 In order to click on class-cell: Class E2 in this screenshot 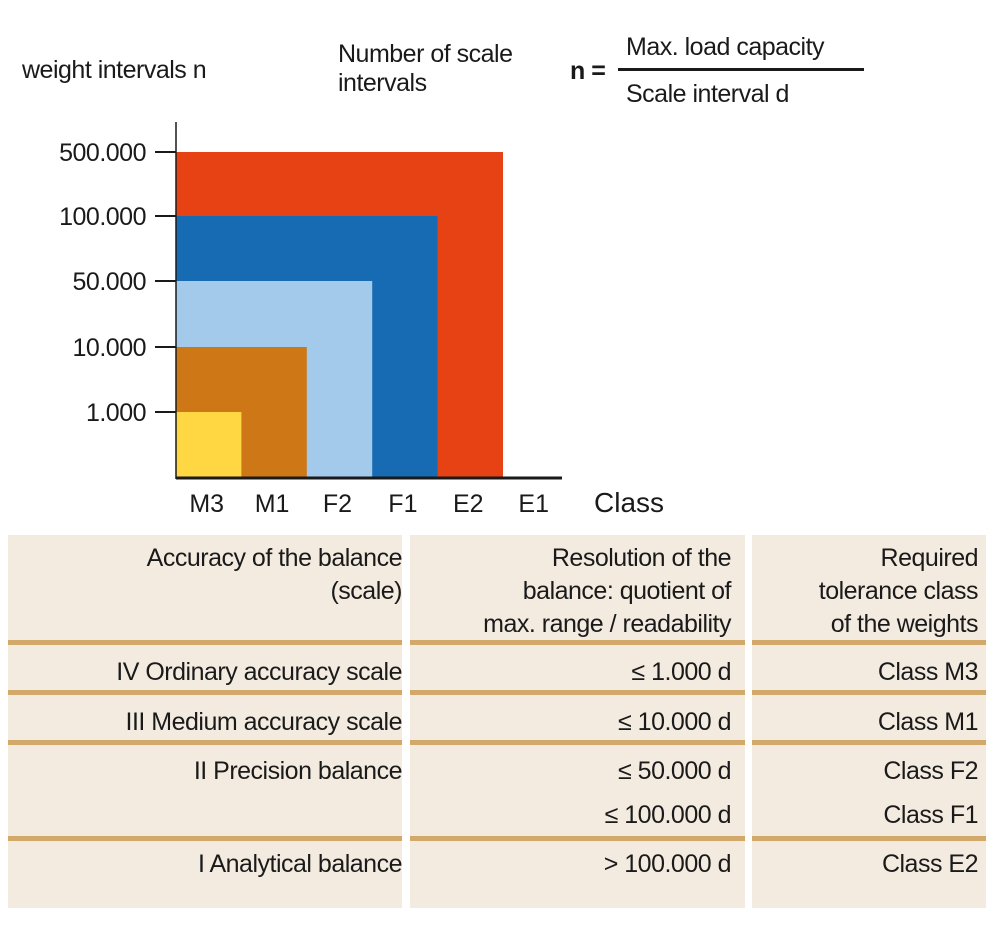, I will do `click(930, 864)`.